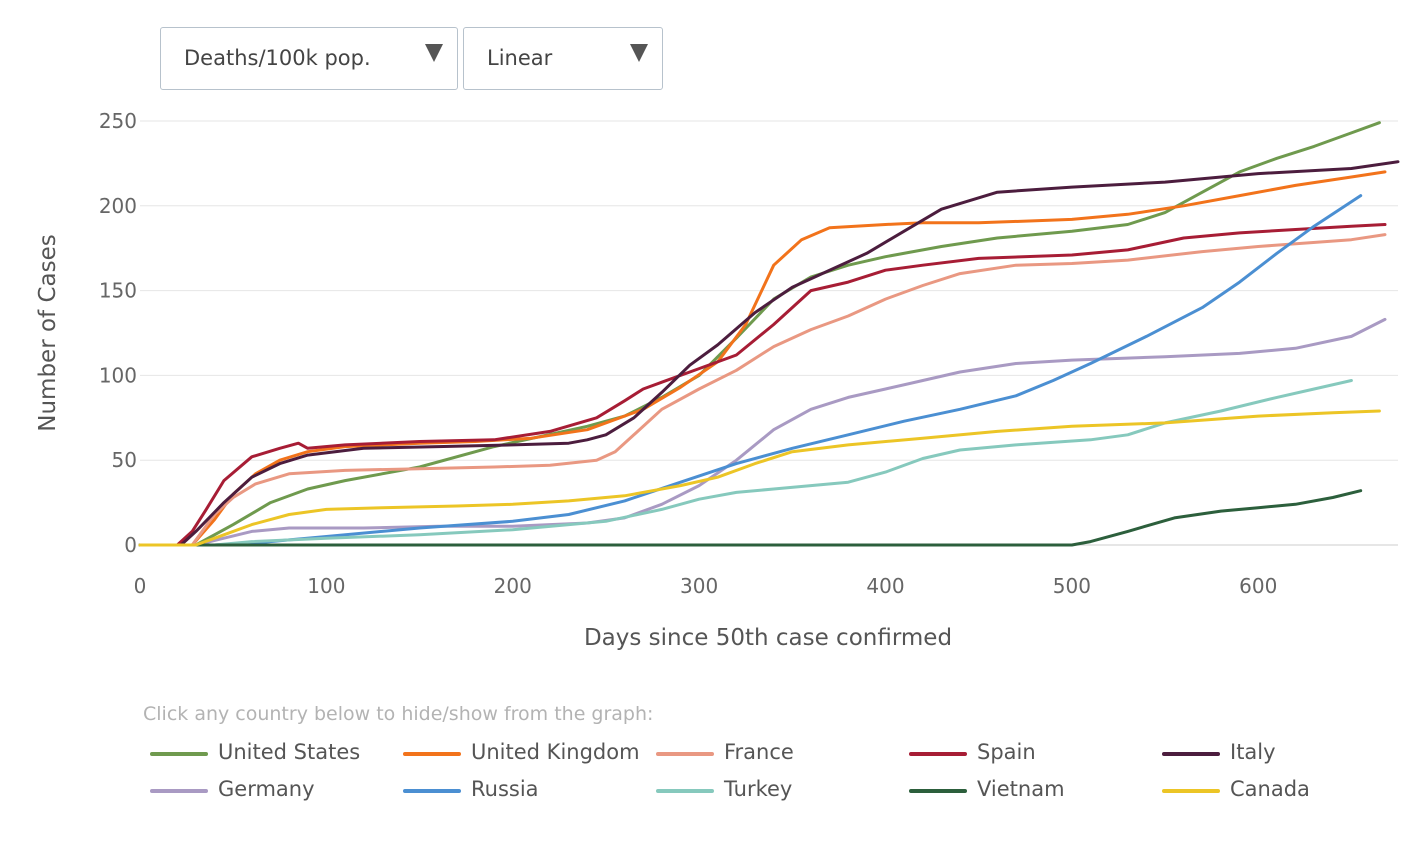 The width and height of the screenshot is (1424, 858). What do you see at coordinates (513, 586) in the screenshot?
I see `x-tick-label: 200` at bounding box center [513, 586].